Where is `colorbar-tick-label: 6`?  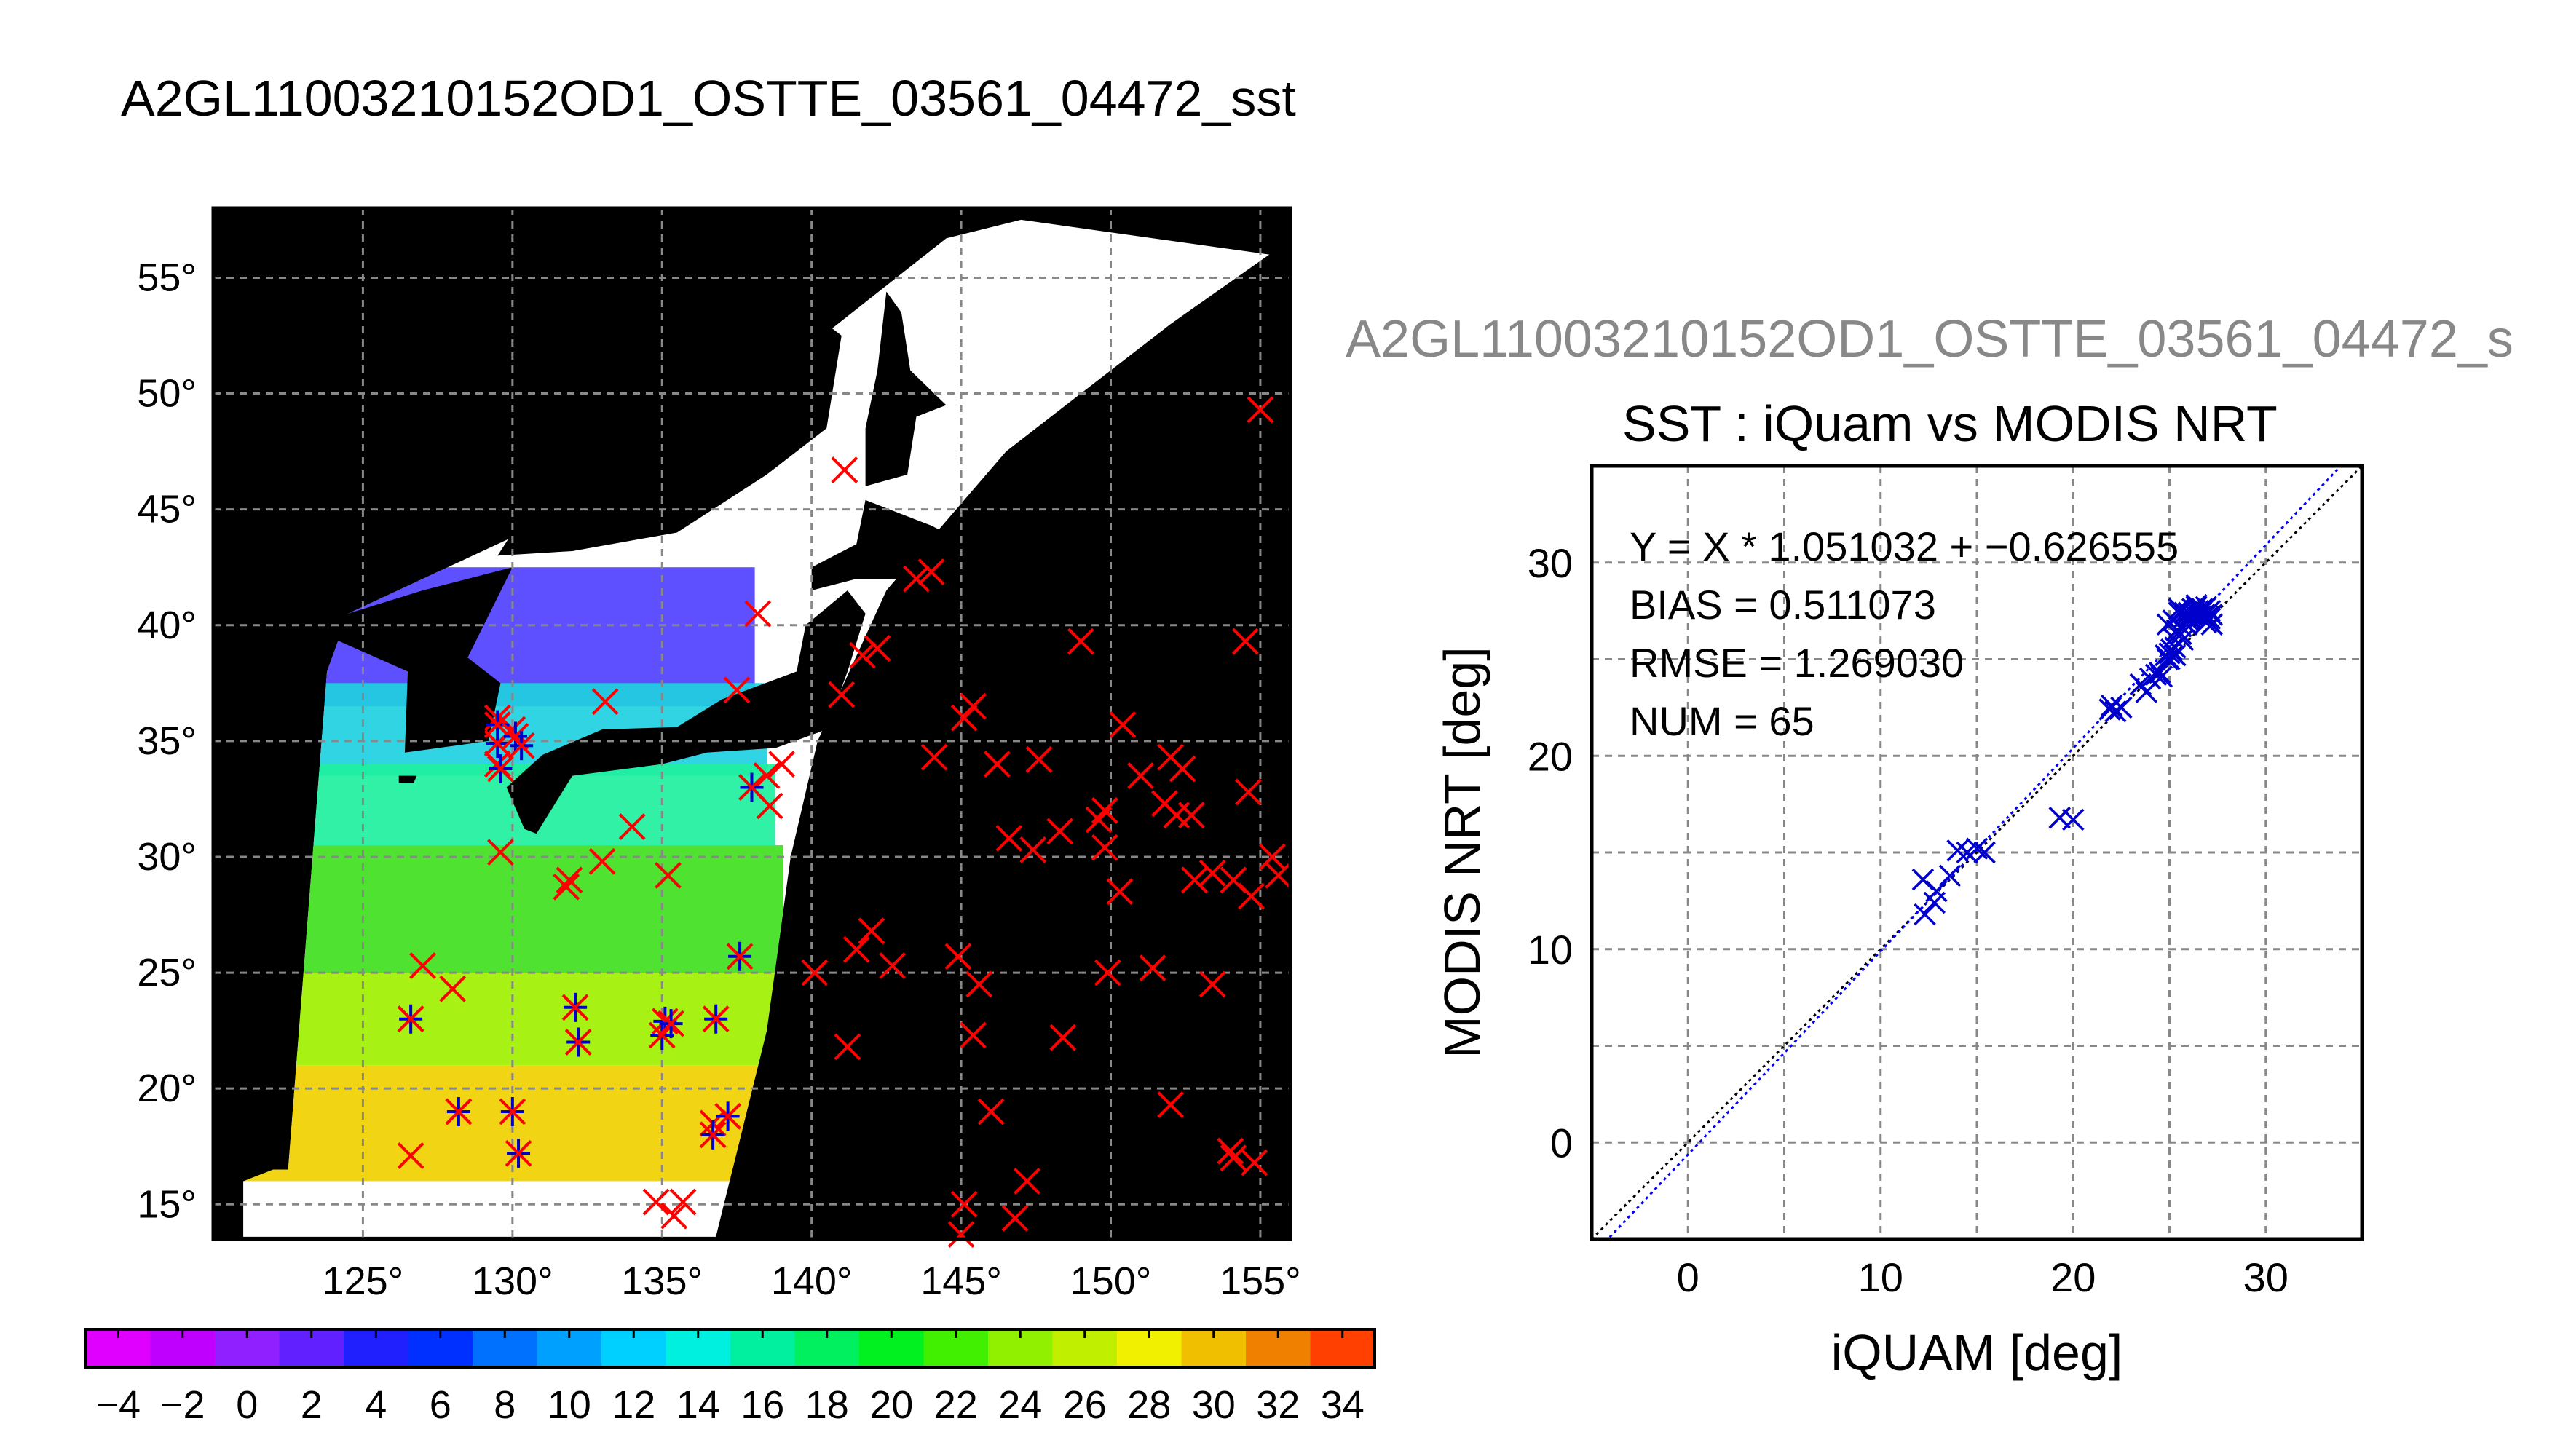 colorbar-tick-label: 6 is located at coordinates (440, 1405).